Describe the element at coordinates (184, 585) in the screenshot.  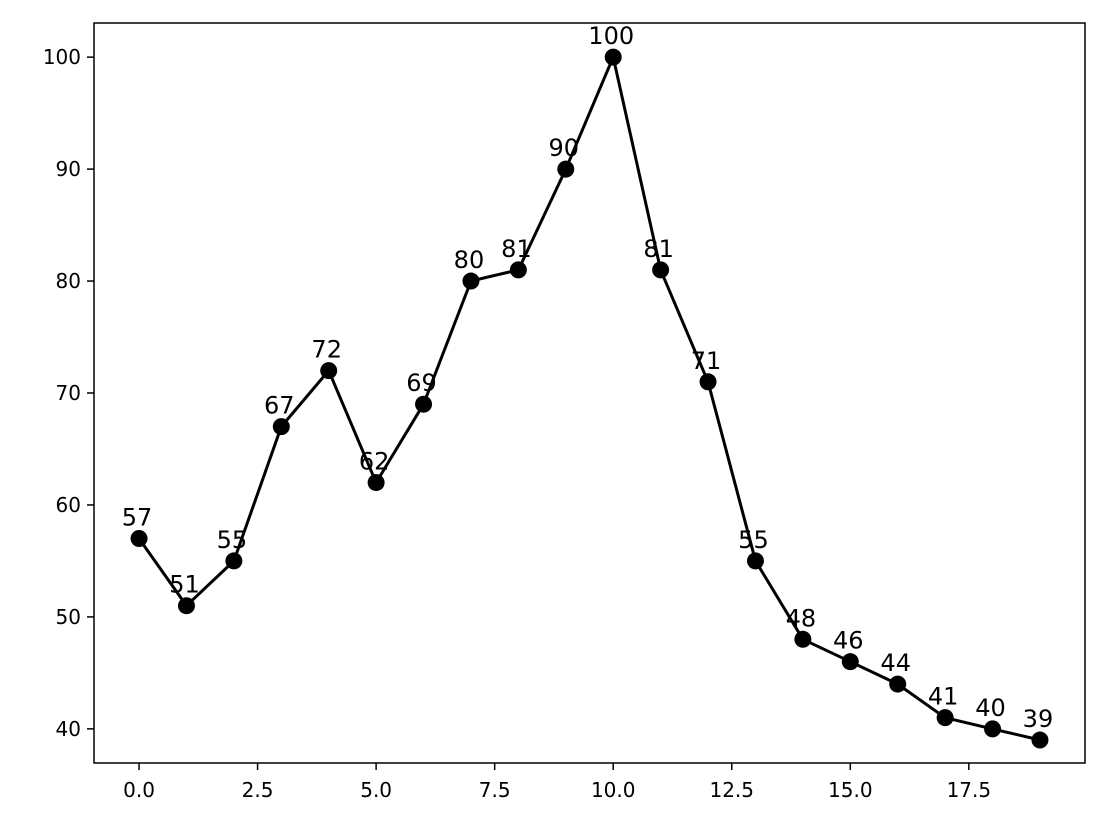
I see `data-label: 51` at that location.